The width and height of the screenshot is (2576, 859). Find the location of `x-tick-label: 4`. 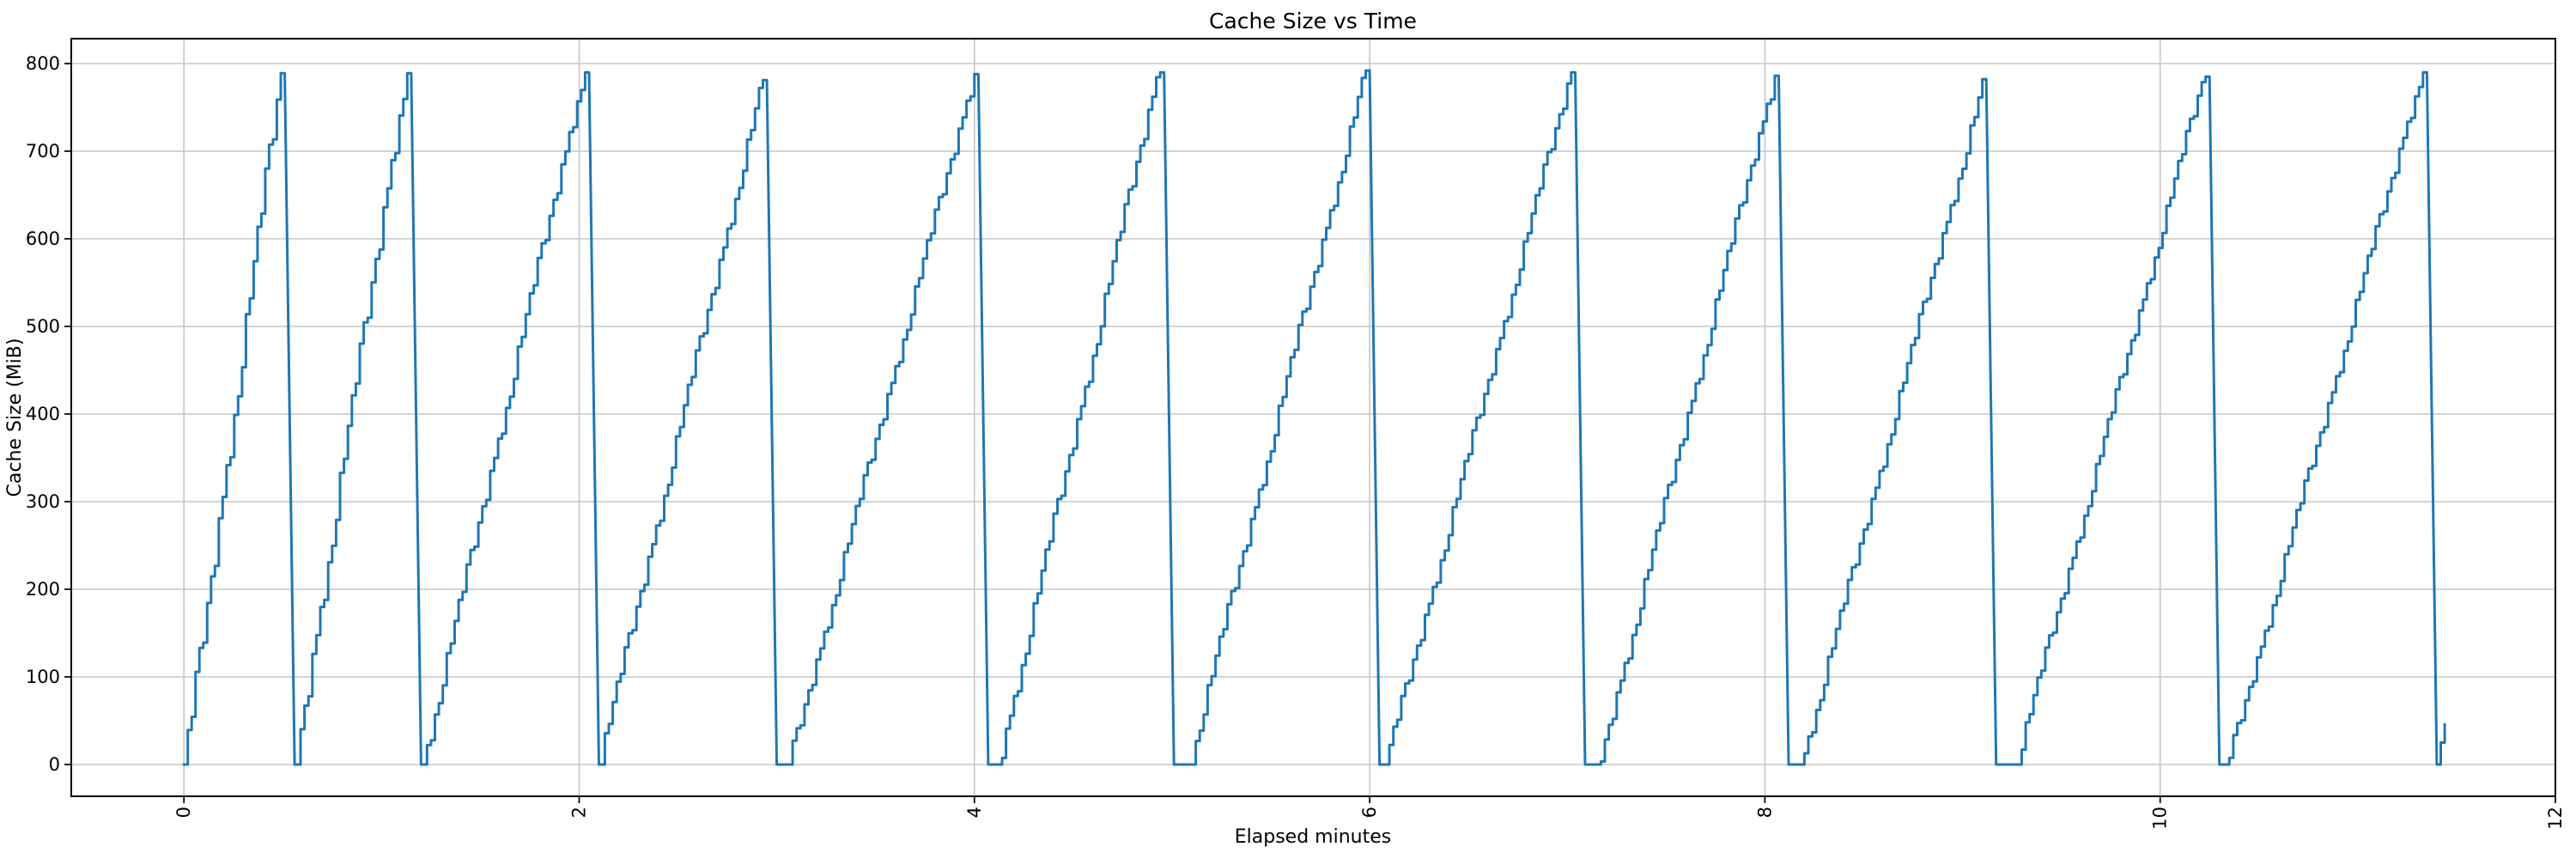

x-tick-label: 4 is located at coordinates (974, 812).